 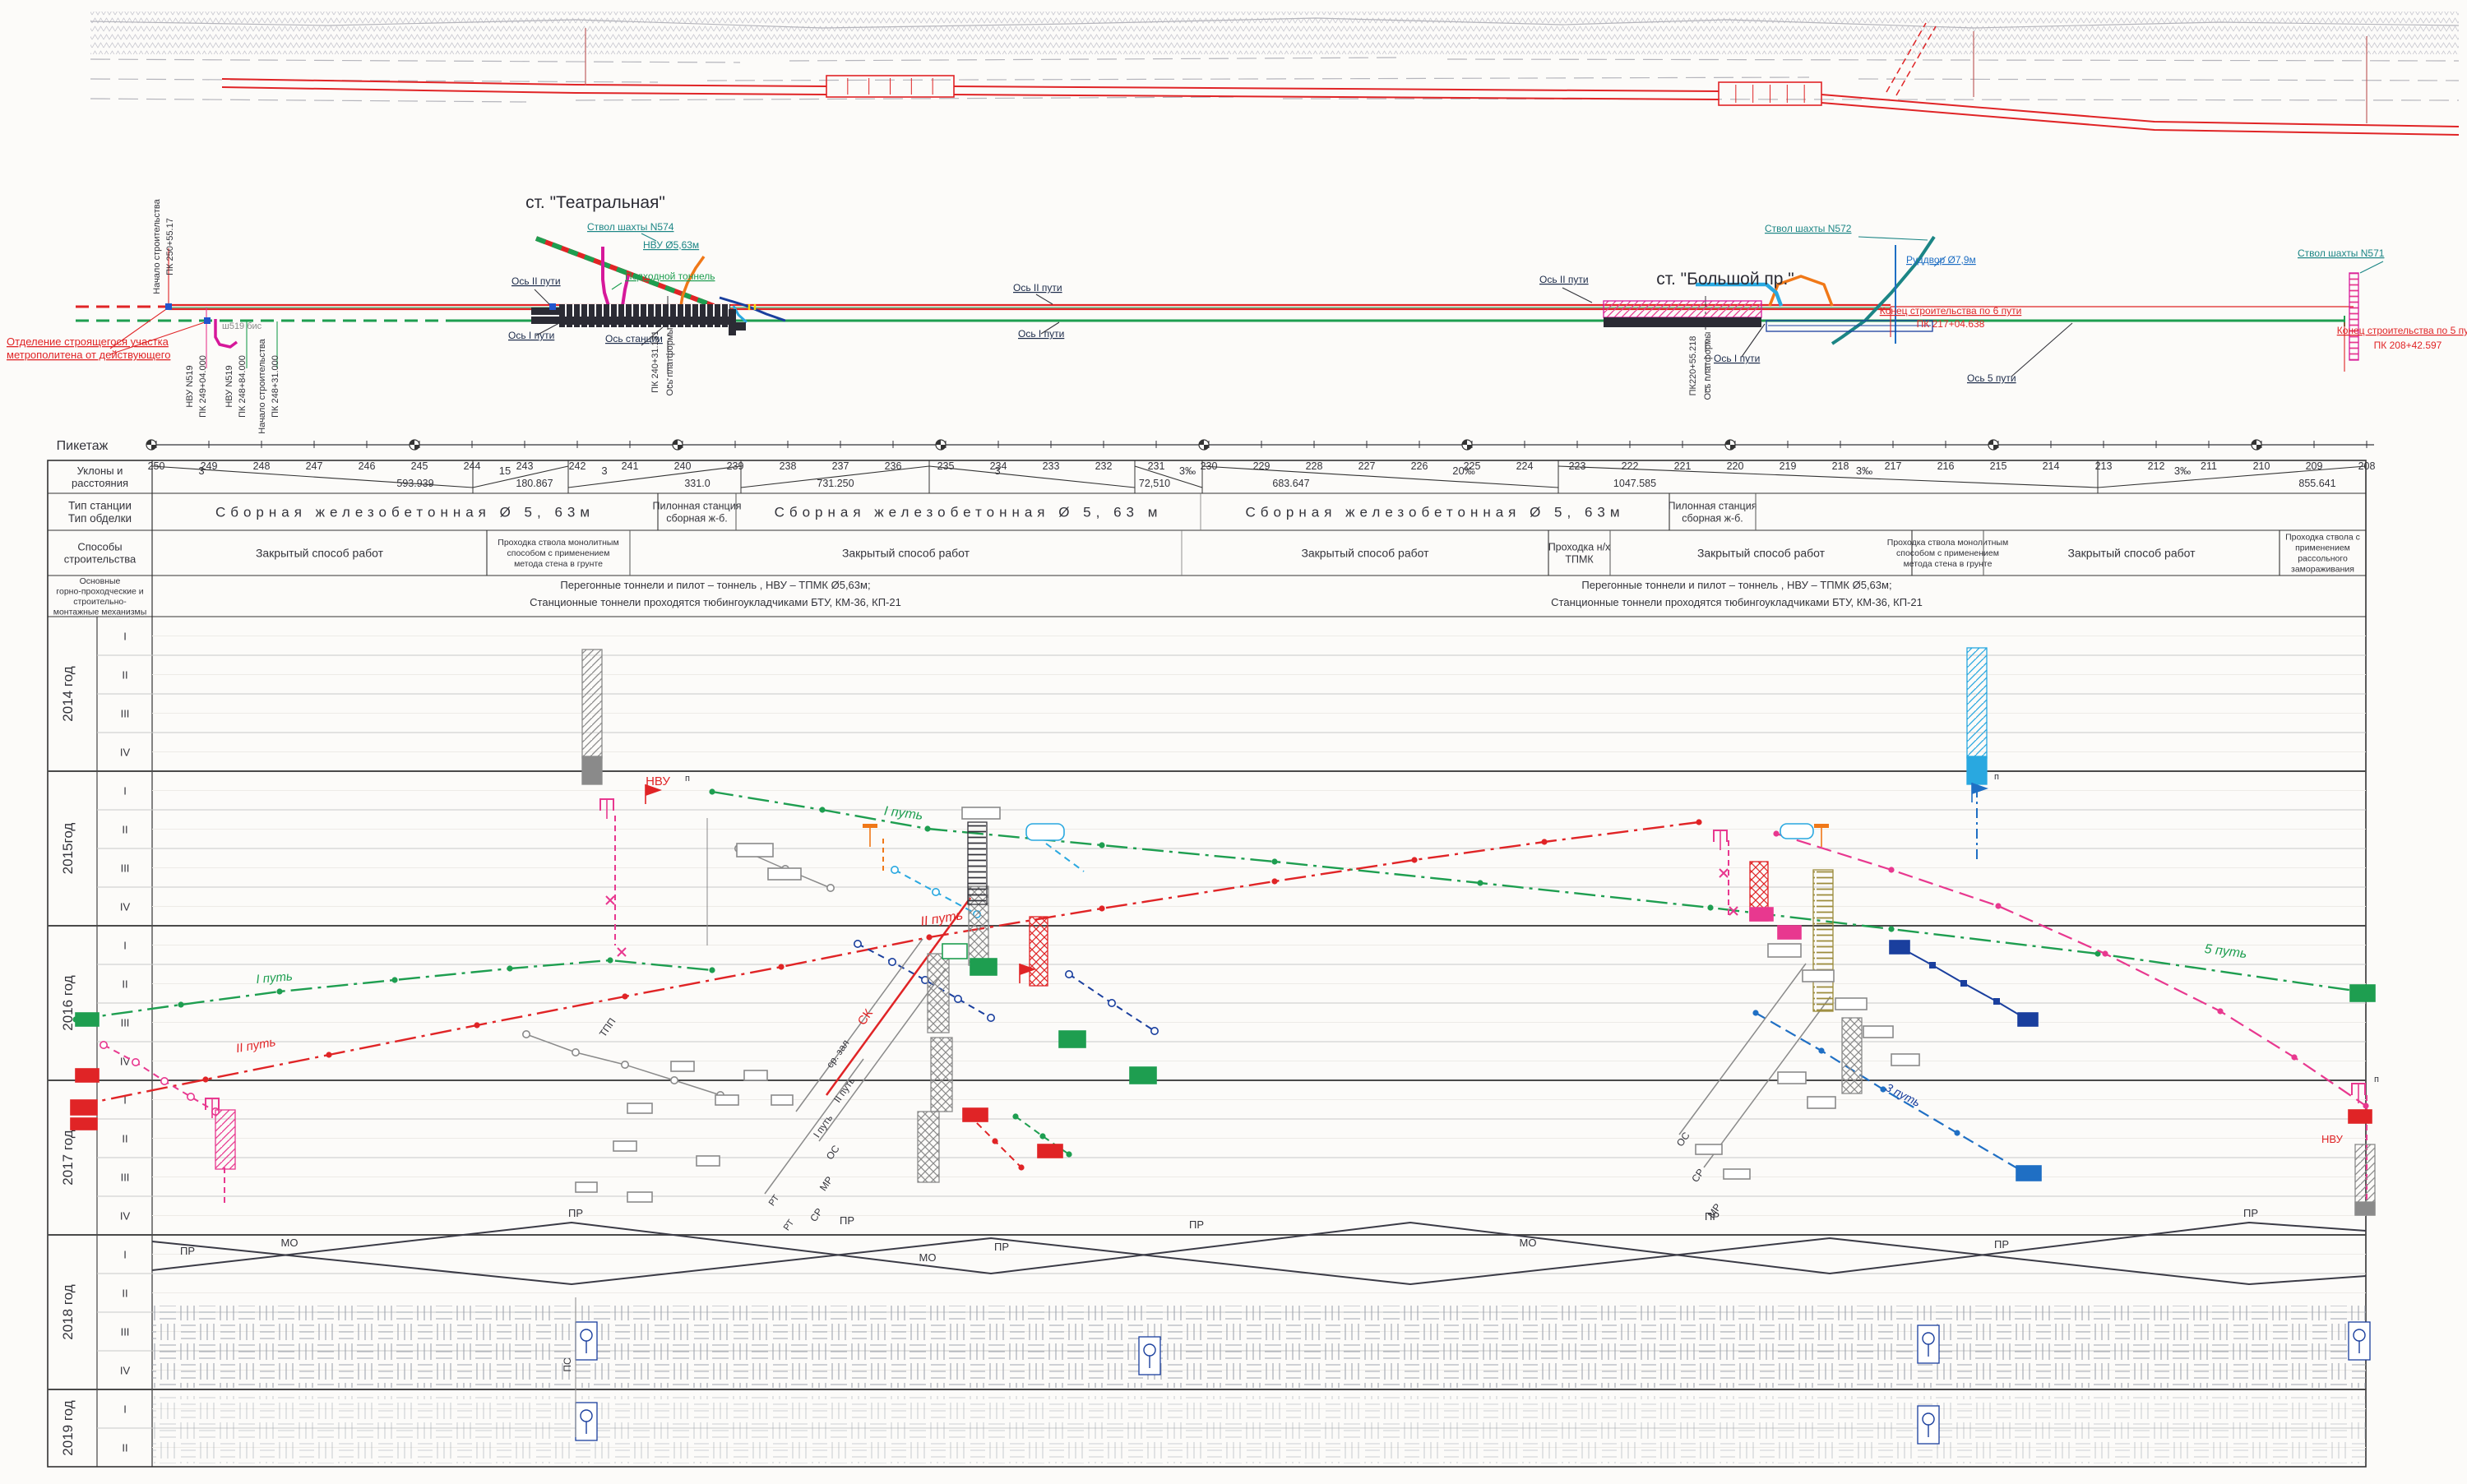 I want to click on year-label: 2017 год, so click(x=68, y=1158).